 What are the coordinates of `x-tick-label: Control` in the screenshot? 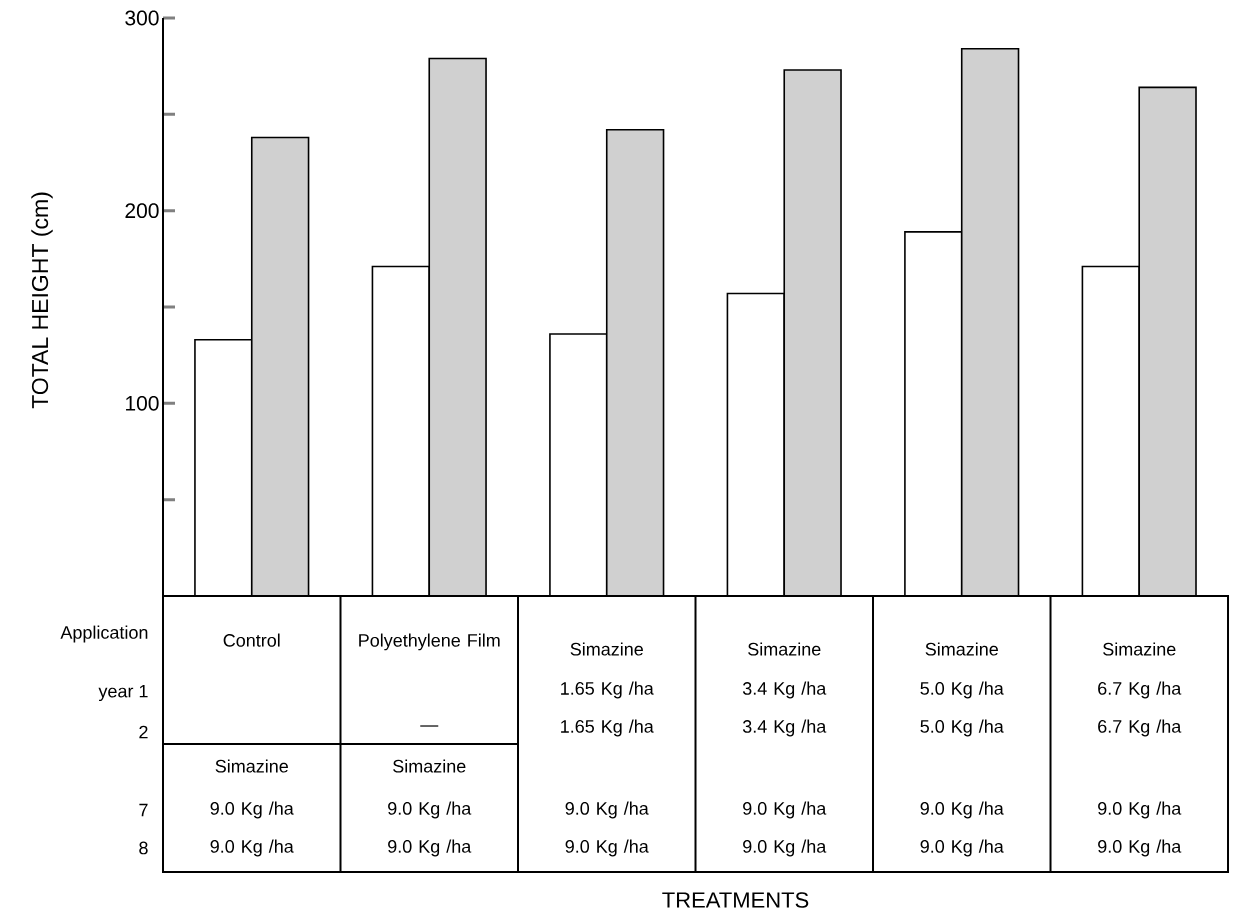 It's located at (251, 640).